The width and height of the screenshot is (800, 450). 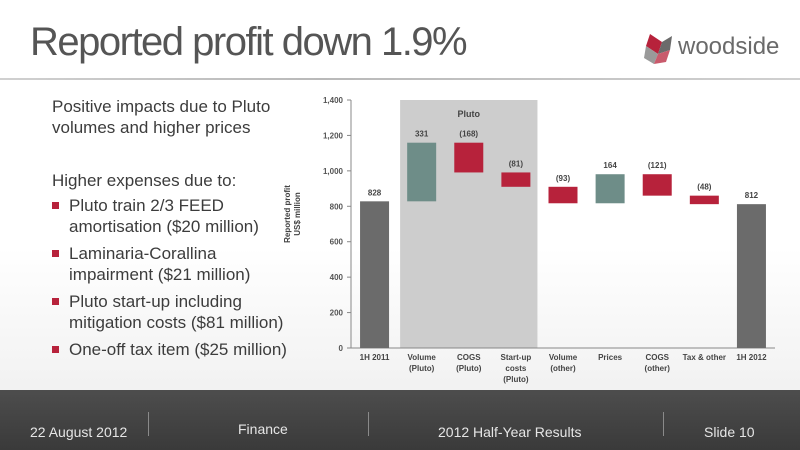 I want to click on footer-date: 22 August 2012, so click(x=79, y=432).